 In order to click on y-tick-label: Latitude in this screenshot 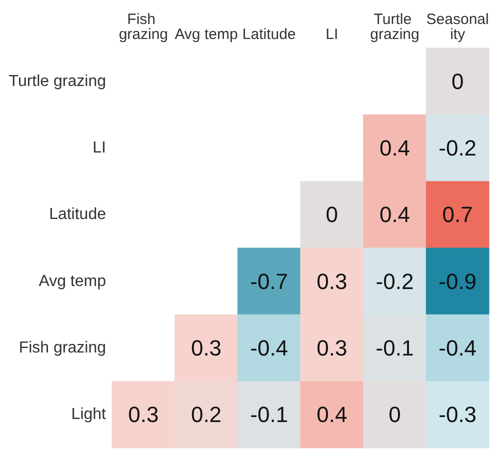, I will do `click(77, 215)`.